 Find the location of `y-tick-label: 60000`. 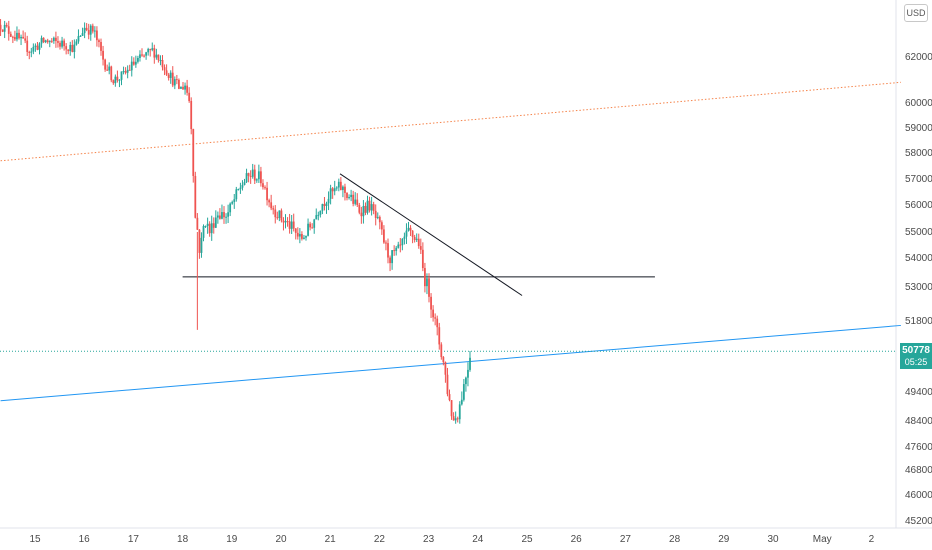

y-tick-label: 60000 is located at coordinates (918, 103).